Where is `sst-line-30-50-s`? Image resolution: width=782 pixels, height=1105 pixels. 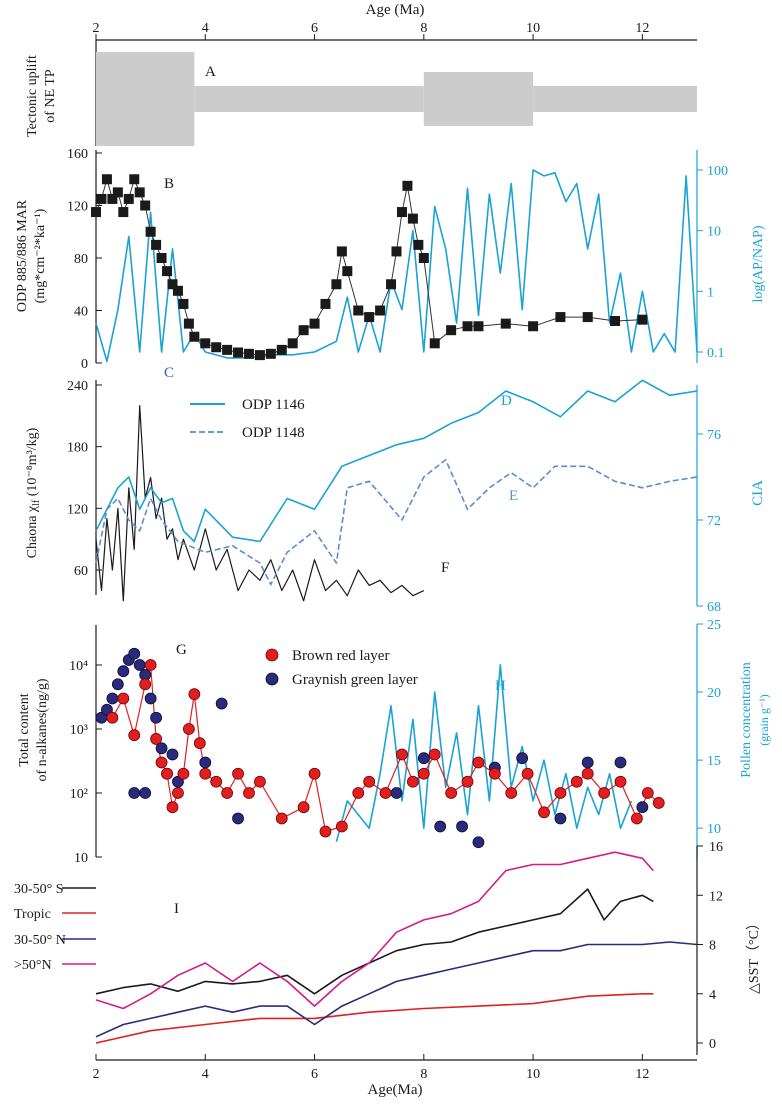
sst-line-30-50-s is located at coordinates (374, 941).